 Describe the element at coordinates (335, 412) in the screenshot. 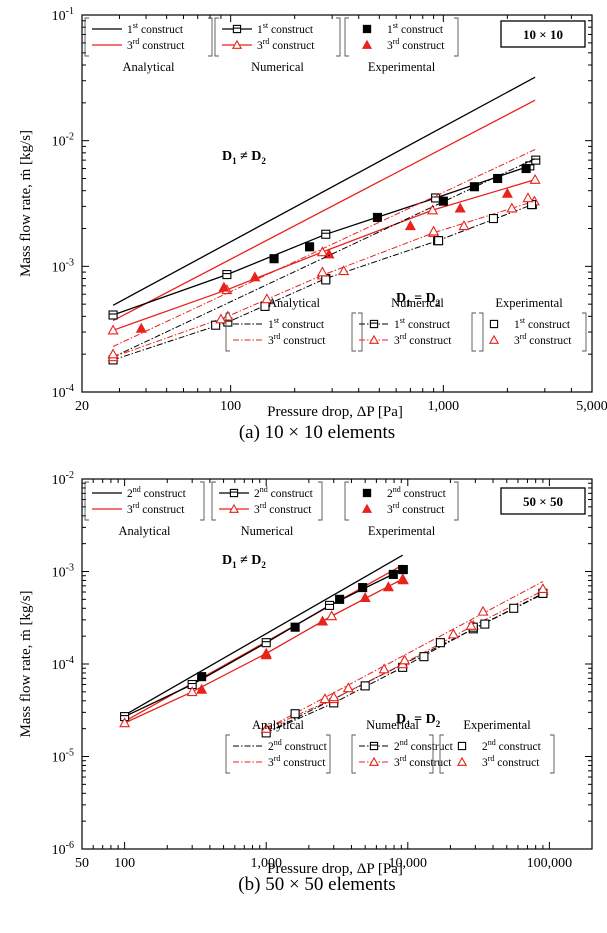

I see `x-axis-title: Pressure drop, ΔP [Pa]` at that location.